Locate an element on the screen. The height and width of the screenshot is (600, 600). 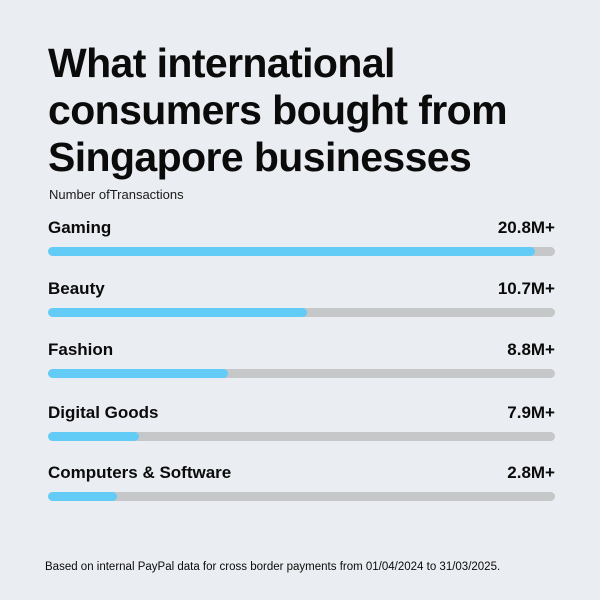
bar-label: Beauty is located at coordinates (76, 288).